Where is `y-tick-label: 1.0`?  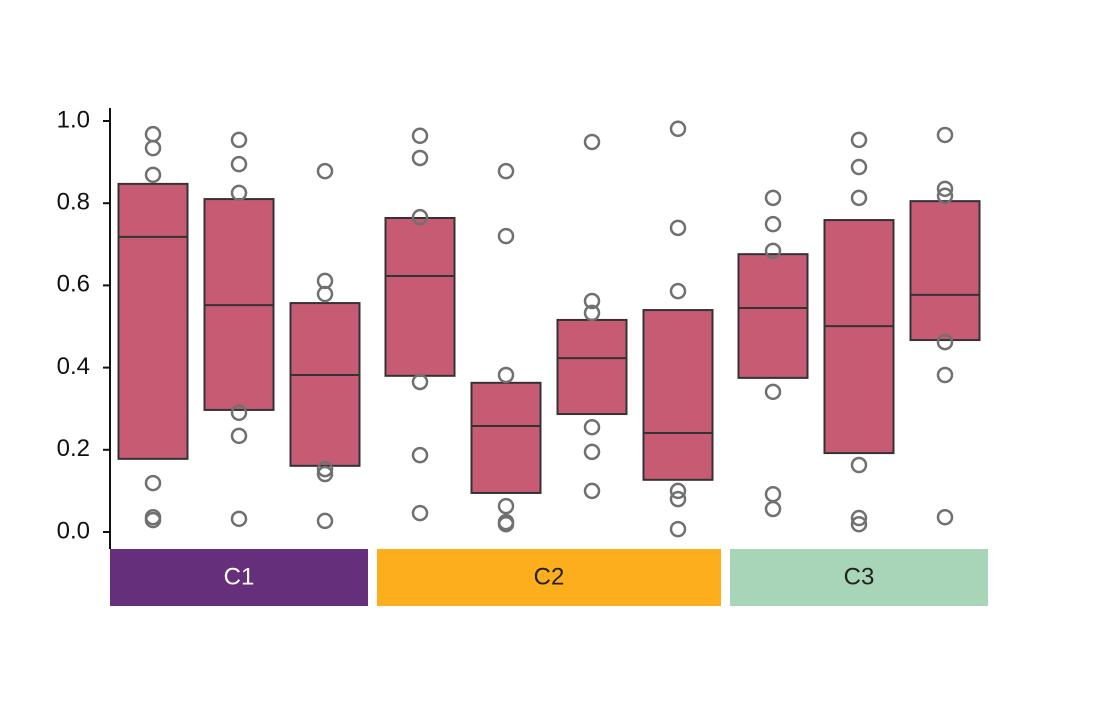
y-tick-label: 1.0 is located at coordinates (73, 119).